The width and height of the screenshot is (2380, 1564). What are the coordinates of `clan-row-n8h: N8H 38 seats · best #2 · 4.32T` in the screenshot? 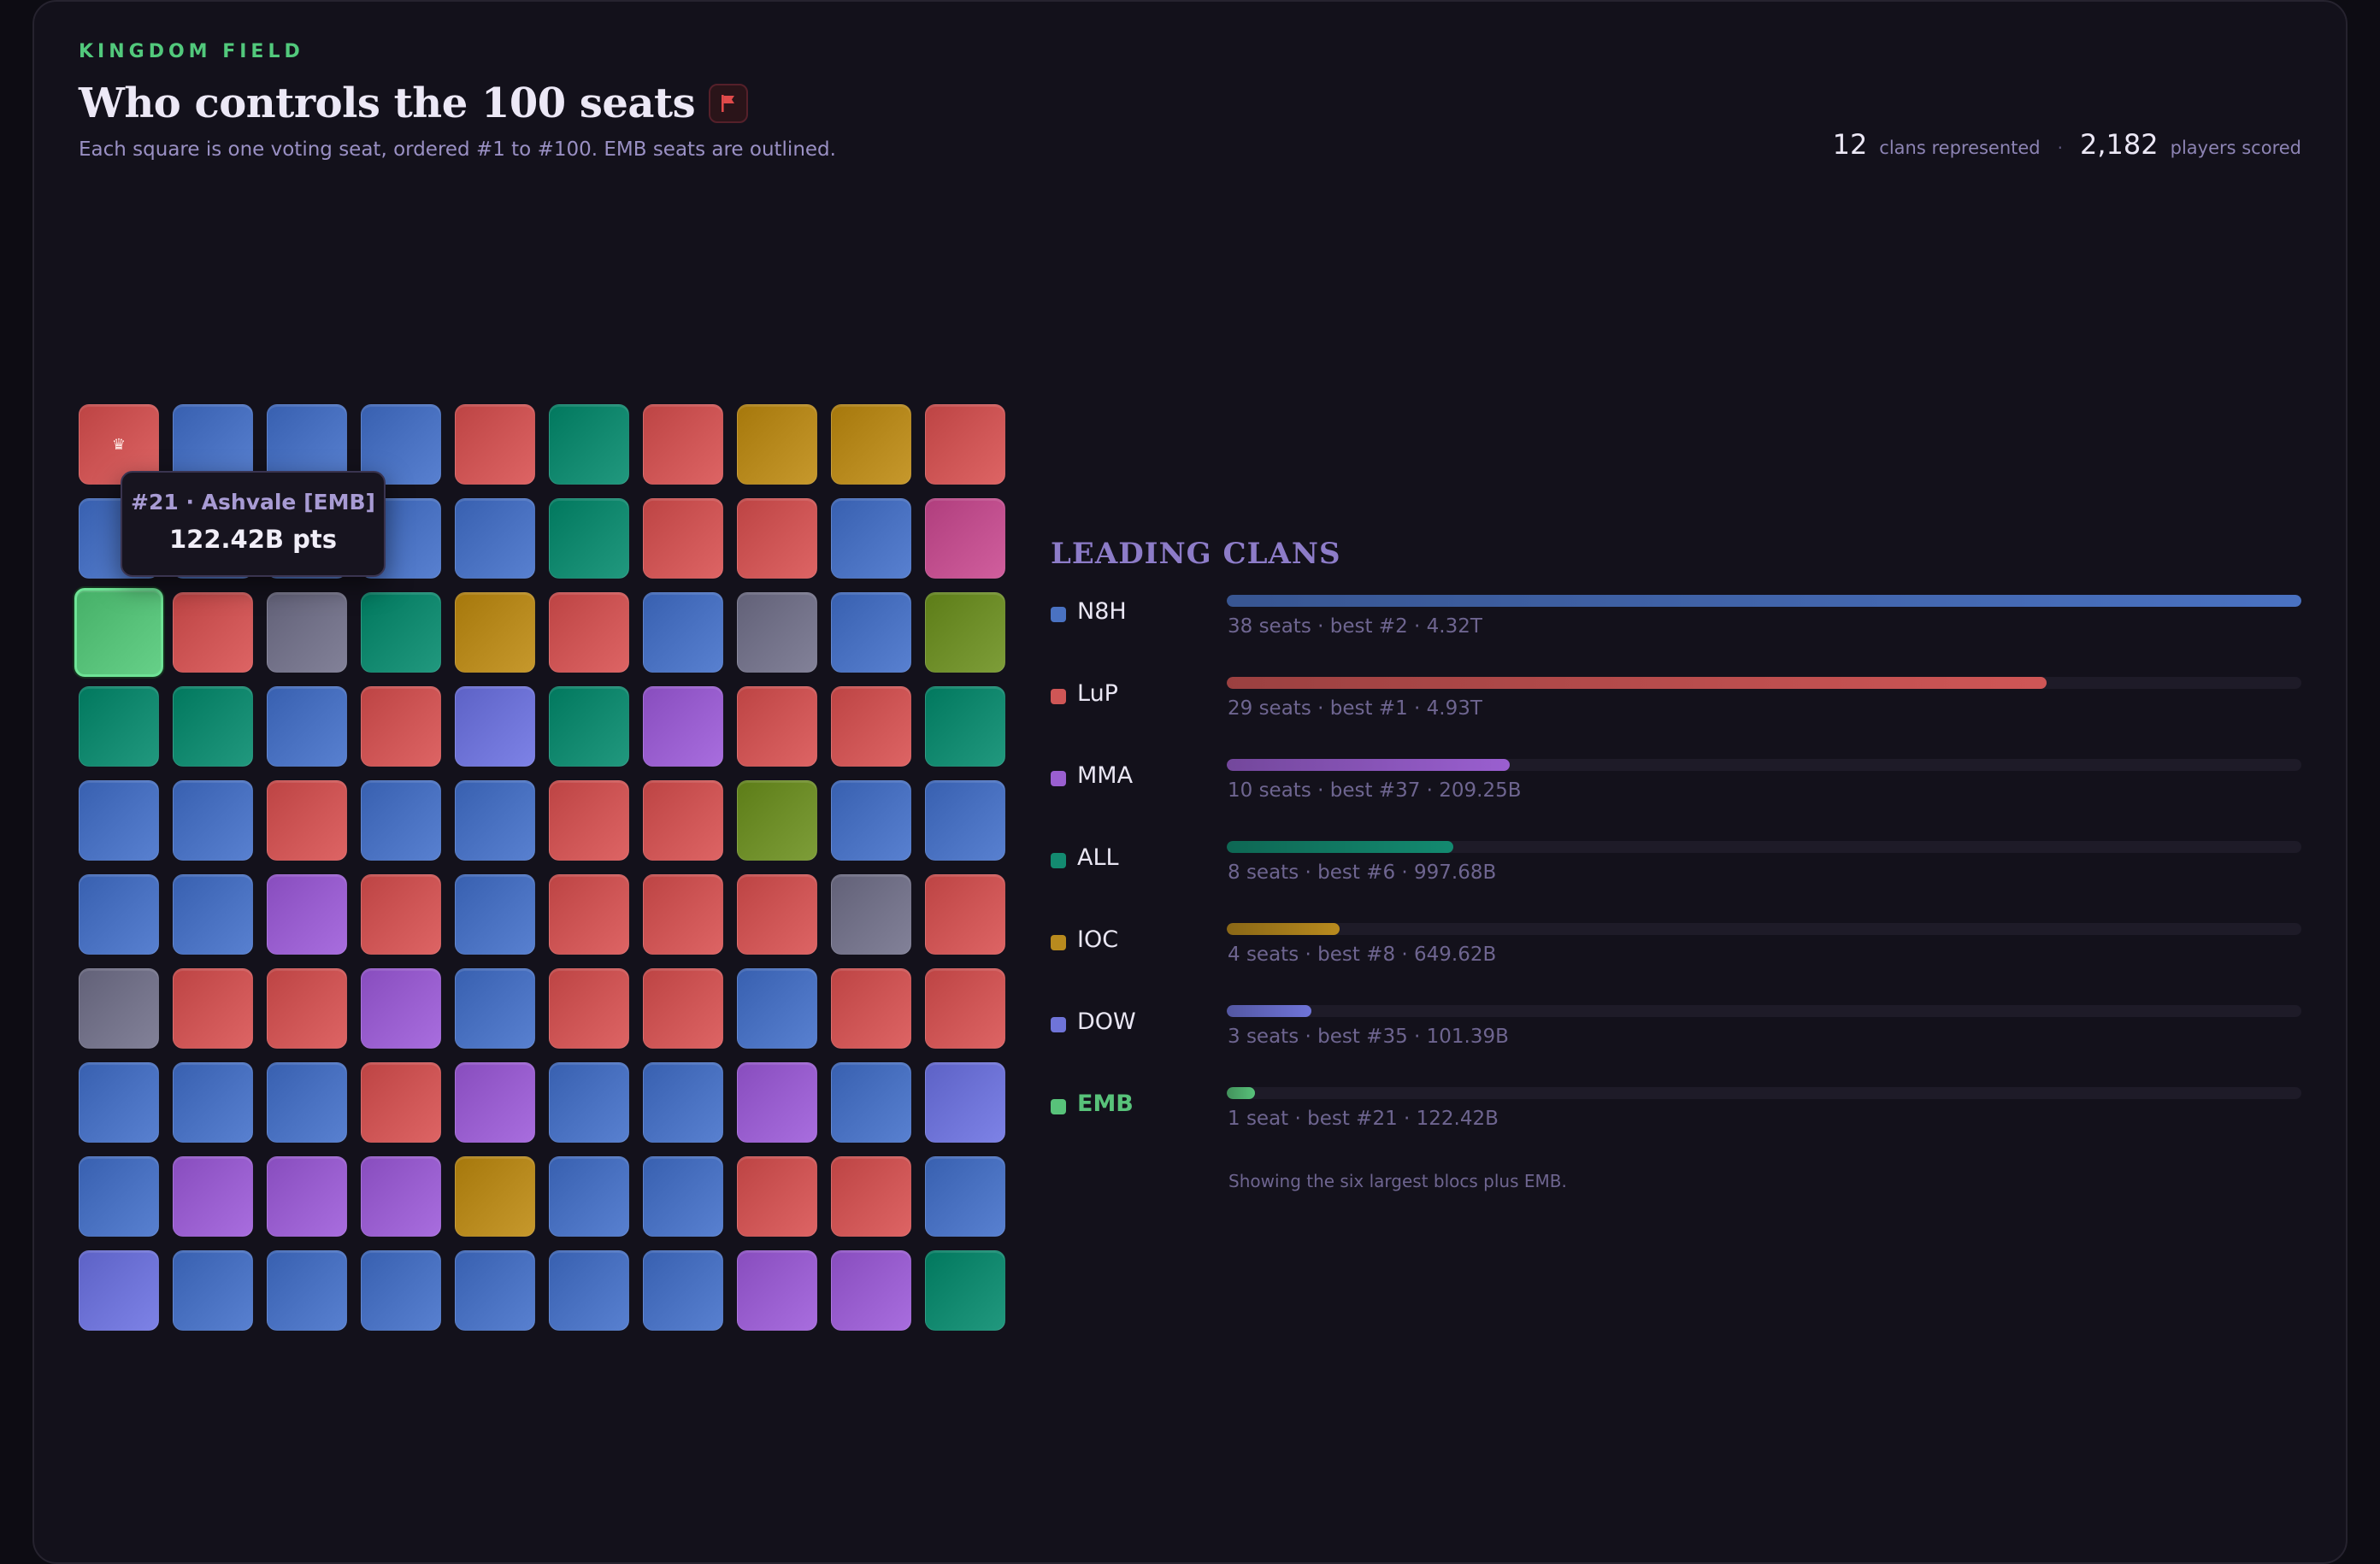 It's located at (1676, 631).